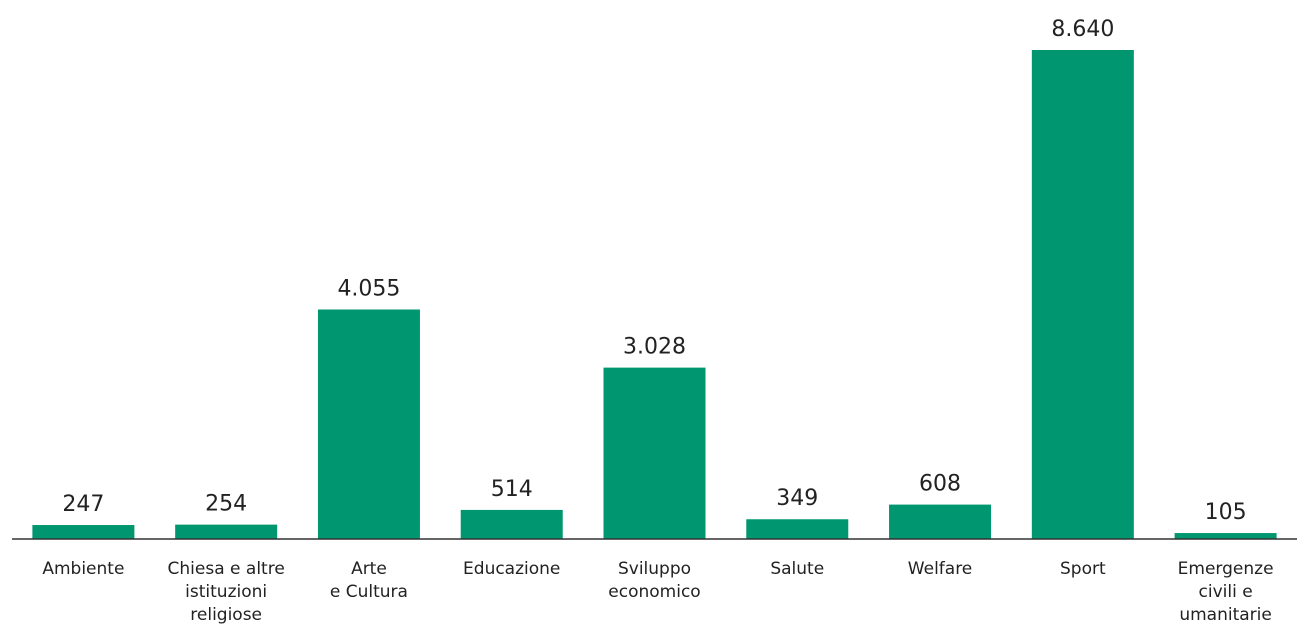  What do you see at coordinates (1226, 512) in the screenshot?
I see `value-label: 105` at bounding box center [1226, 512].